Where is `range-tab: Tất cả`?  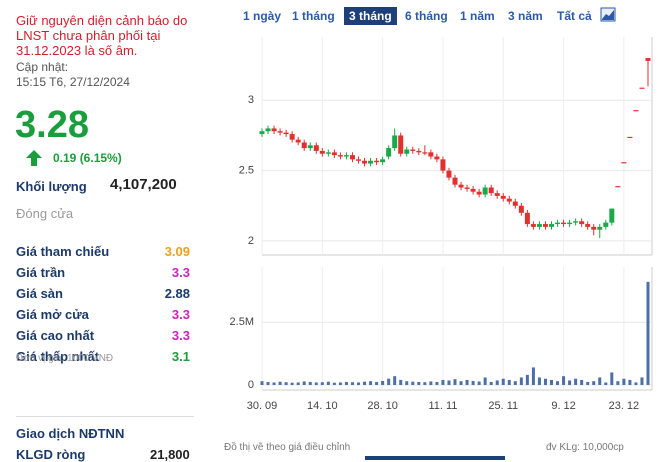 range-tab: Tất cả is located at coordinates (574, 16).